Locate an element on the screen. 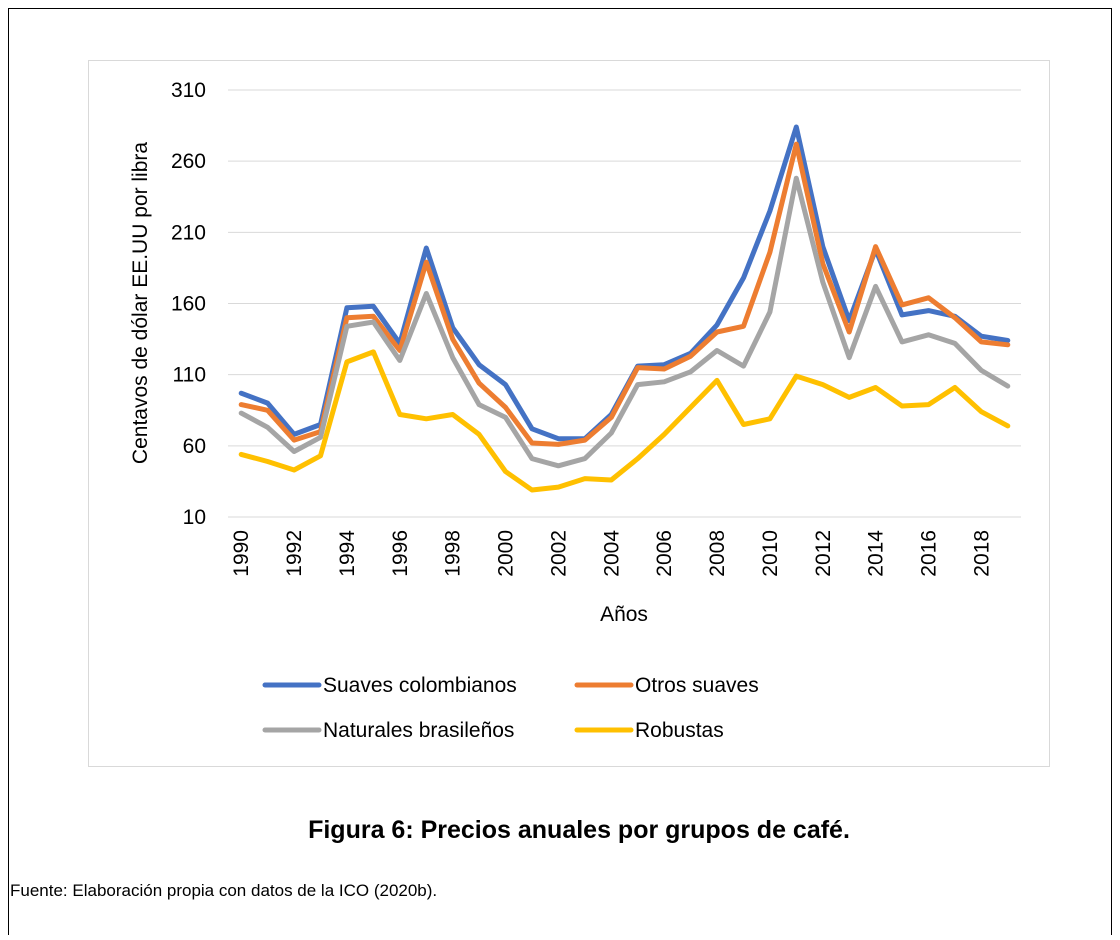 The image size is (1120, 940). legend-label: Otros suaves is located at coordinates (697, 685).